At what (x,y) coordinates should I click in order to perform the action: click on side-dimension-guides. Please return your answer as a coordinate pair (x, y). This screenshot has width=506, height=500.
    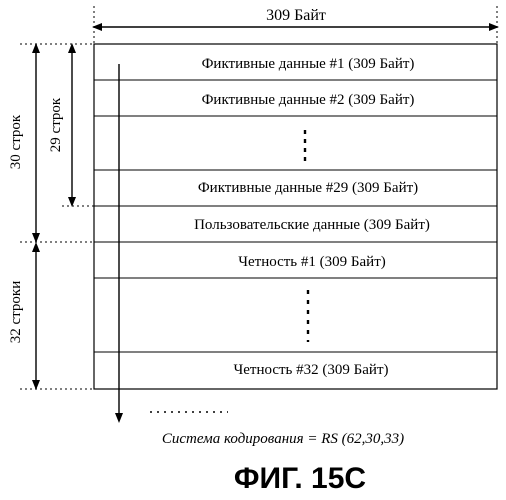
    Looking at the image, I should click on (57, 216).